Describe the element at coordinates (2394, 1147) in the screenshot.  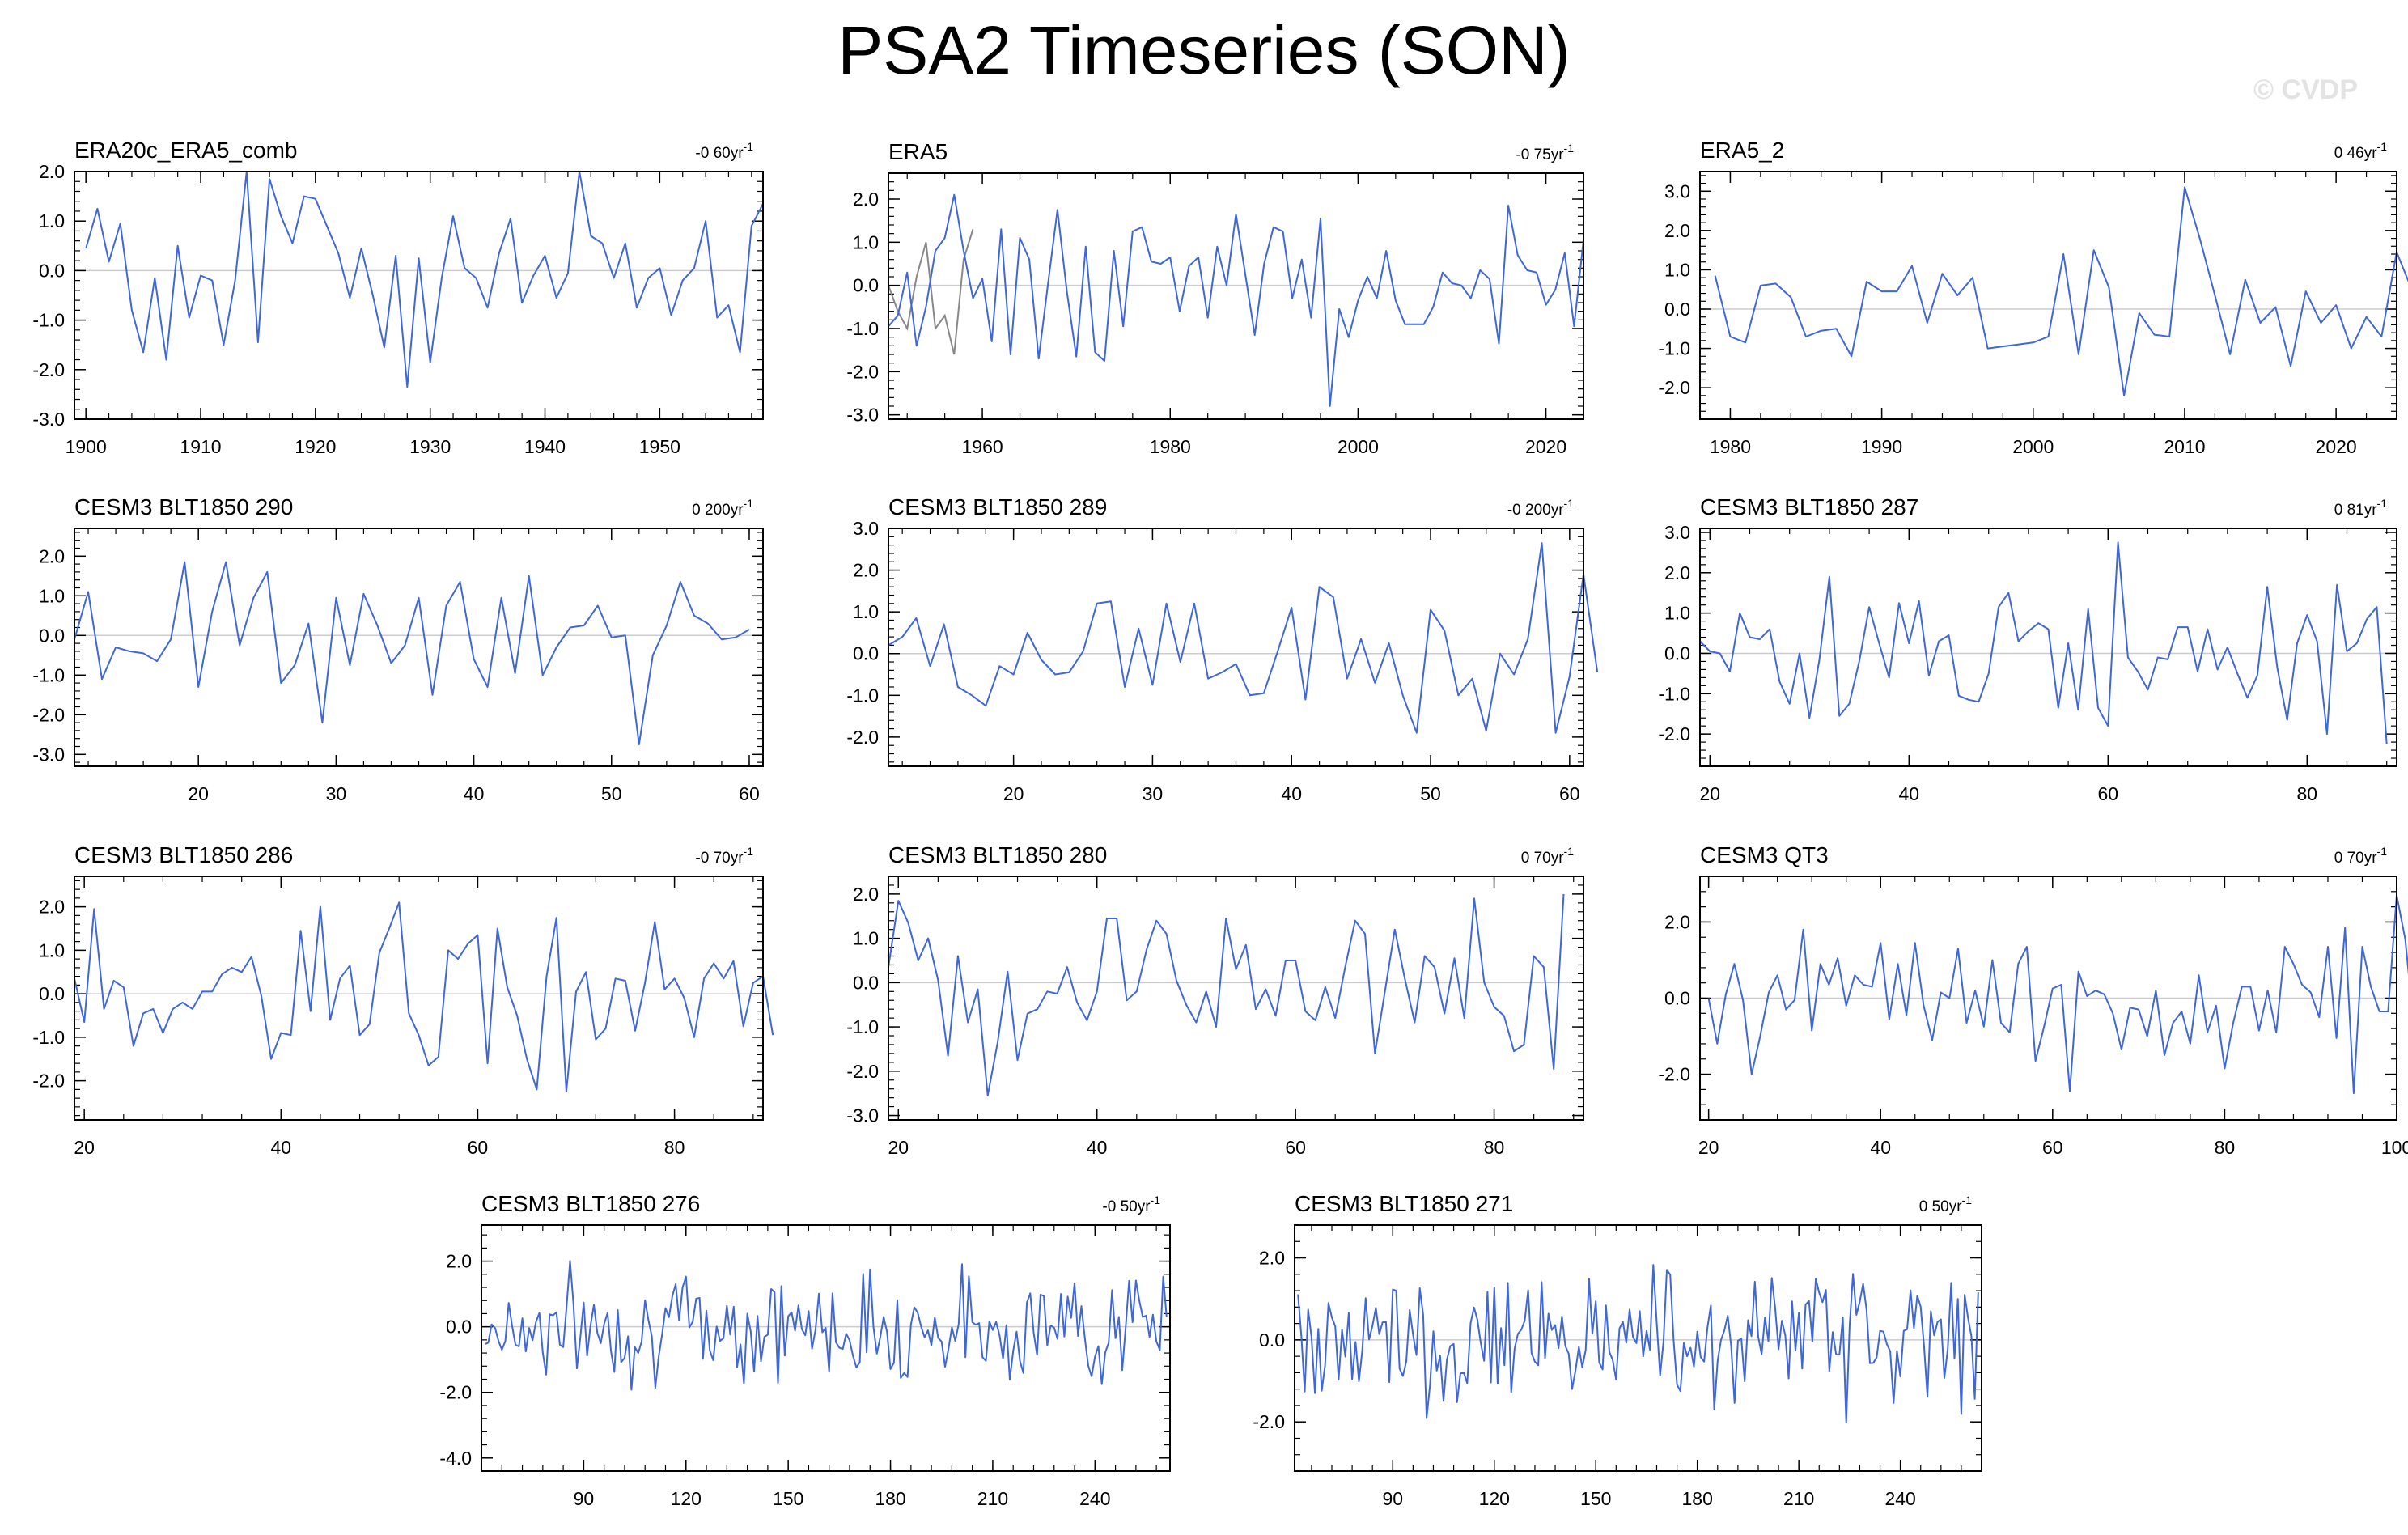
I see `x-tick-label: 100` at that location.